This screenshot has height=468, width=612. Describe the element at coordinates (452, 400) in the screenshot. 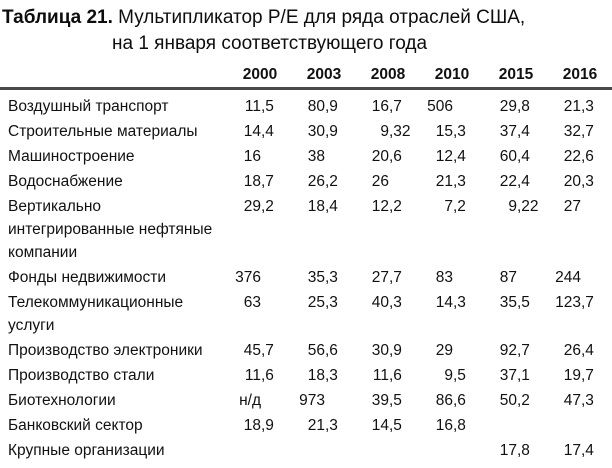

I see `cell-value: 86,6` at that location.